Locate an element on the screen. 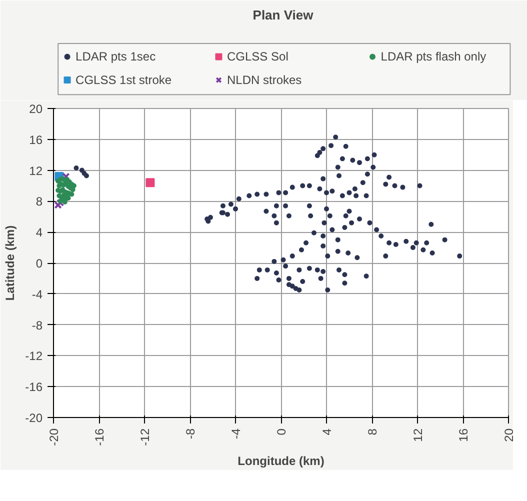 The height and width of the screenshot is (501, 527). x-tick-label: 16 is located at coordinates (463, 435).